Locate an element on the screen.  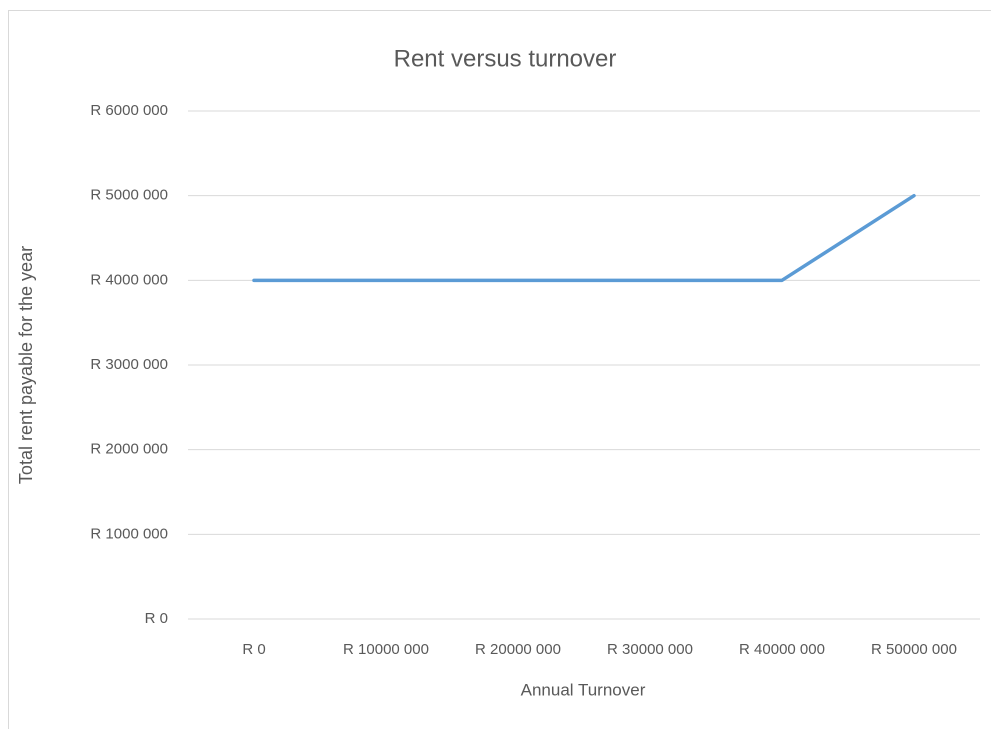
x-tick-label: R 10000 000 is located at coordinates (386, 649).